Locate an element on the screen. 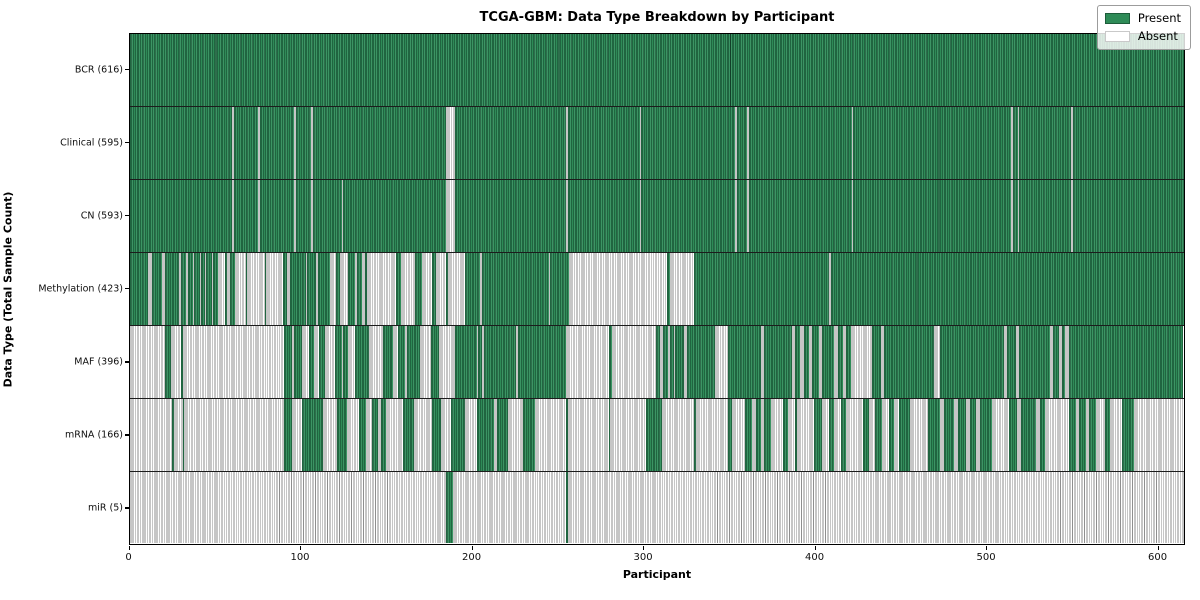  xtick-label-600: 600 is located at coordinates (1158, 557).